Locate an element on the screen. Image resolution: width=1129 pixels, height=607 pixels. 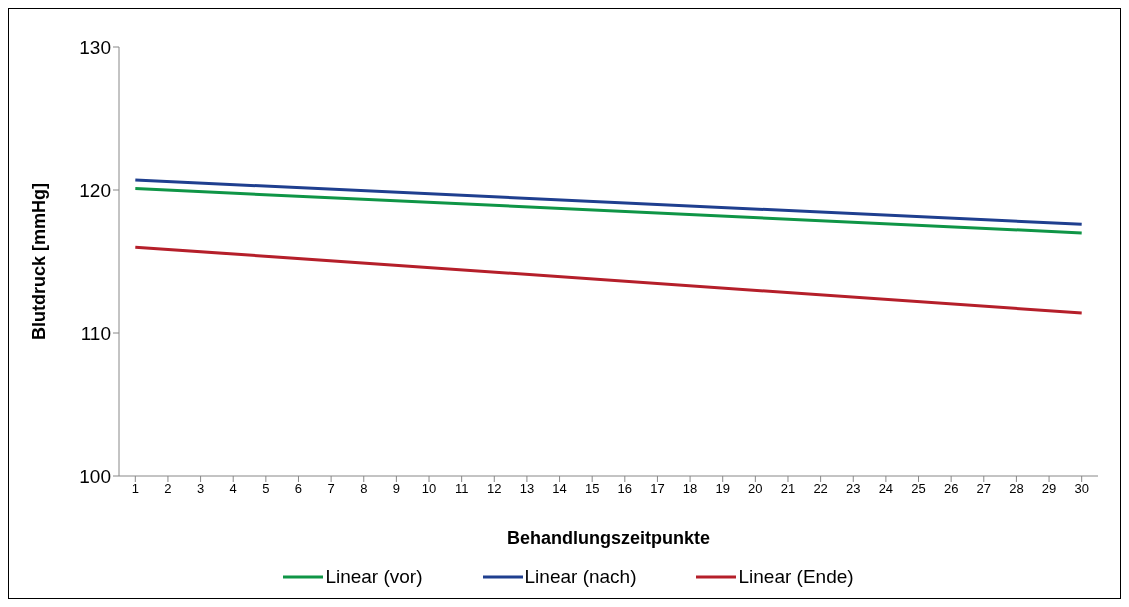
x-tick-label: 20 is located at coordinates (755, 489).